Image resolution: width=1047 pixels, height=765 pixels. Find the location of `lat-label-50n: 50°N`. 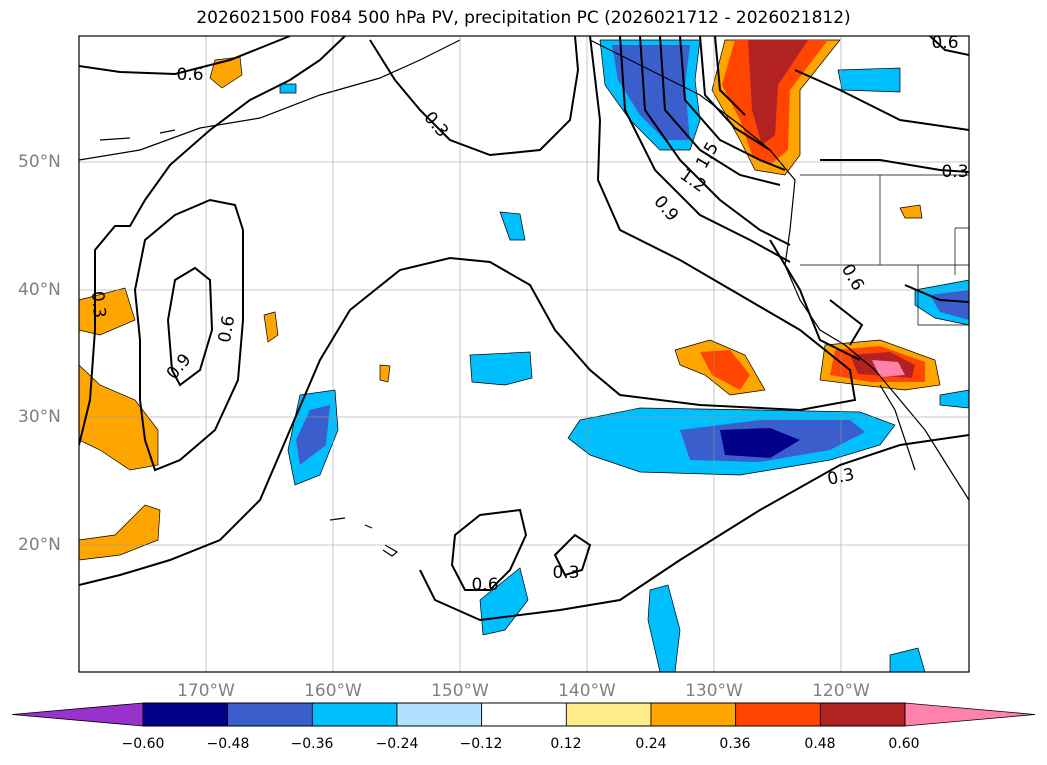

lat-label-50n: 50°N is located at coordinates (39, 162).